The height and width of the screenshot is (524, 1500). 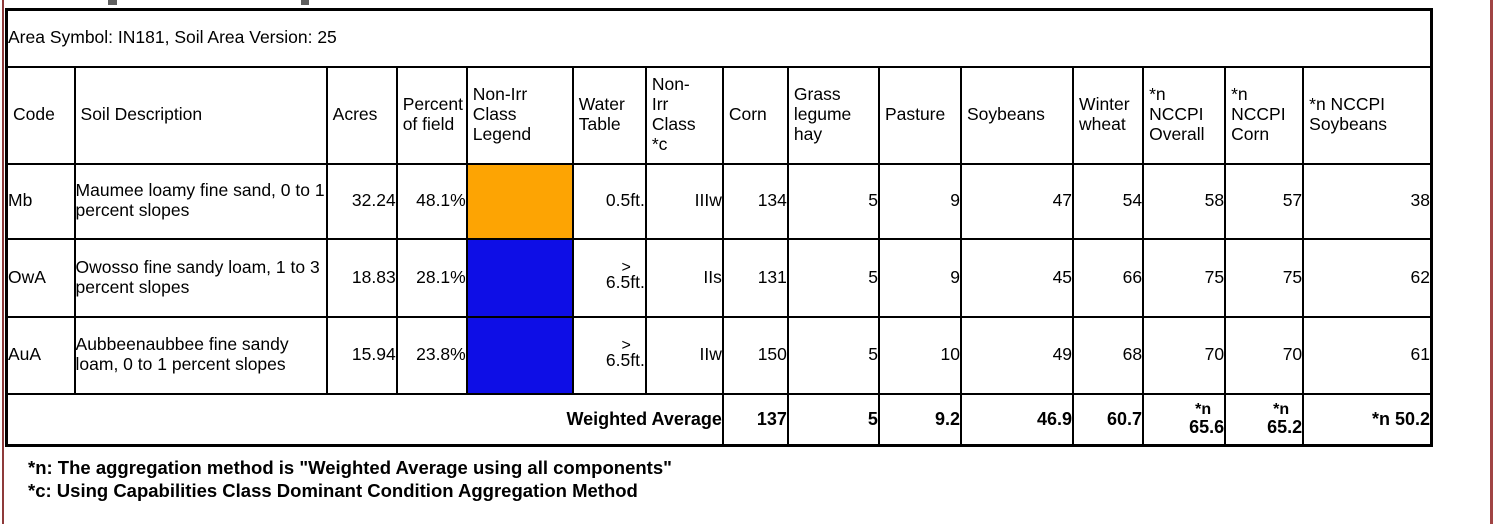 What do you see at coordinates (755, 419) in the screenshot?
I see `cell-corn-avg: 137` at bounding box center [755, 419].